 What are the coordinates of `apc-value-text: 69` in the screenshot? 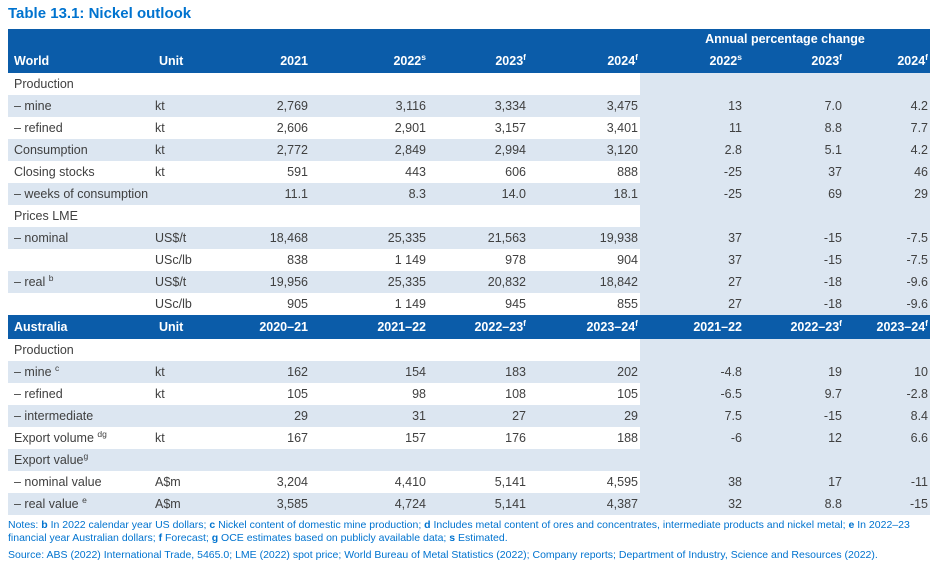 It's located at (835, 193).